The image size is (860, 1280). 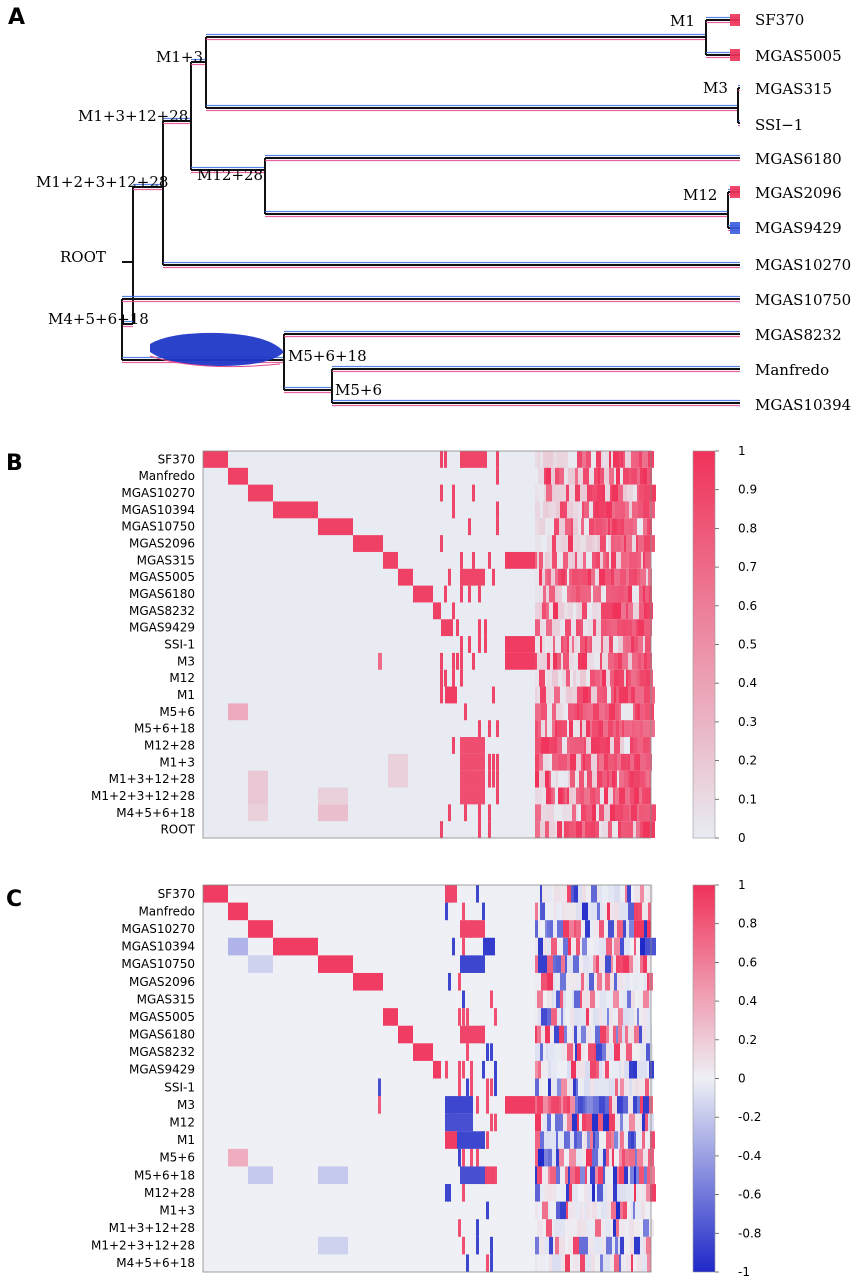 I want to click on node-label-m1-3: M1+3, so click(x=179, y=57).